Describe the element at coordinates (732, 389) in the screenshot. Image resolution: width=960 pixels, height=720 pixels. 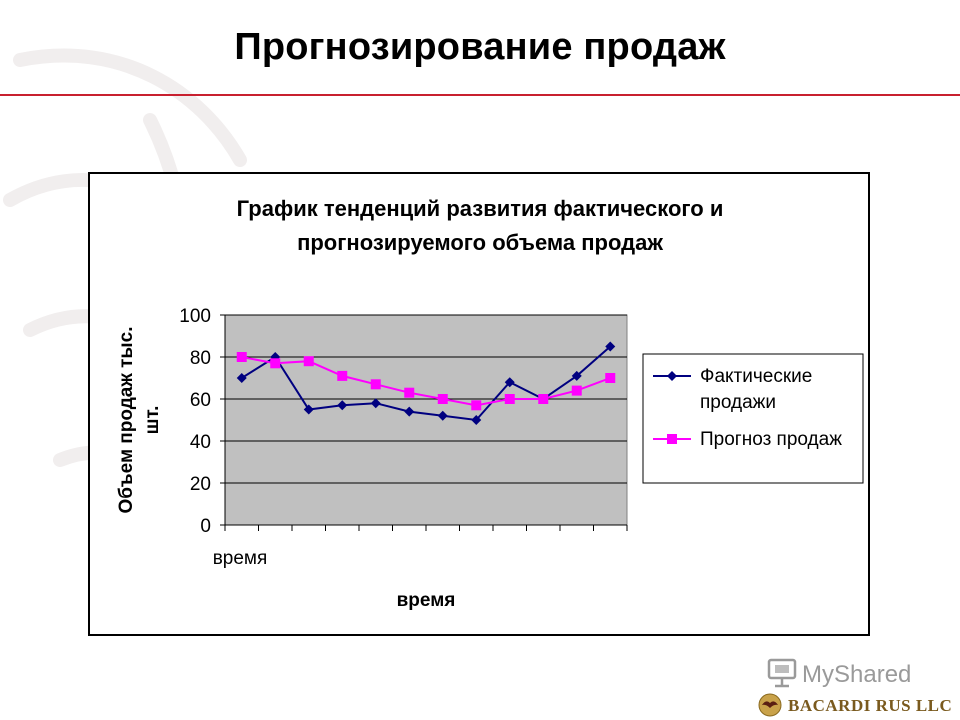
I see `legend-item-actual: Фактические продажи` at that location.